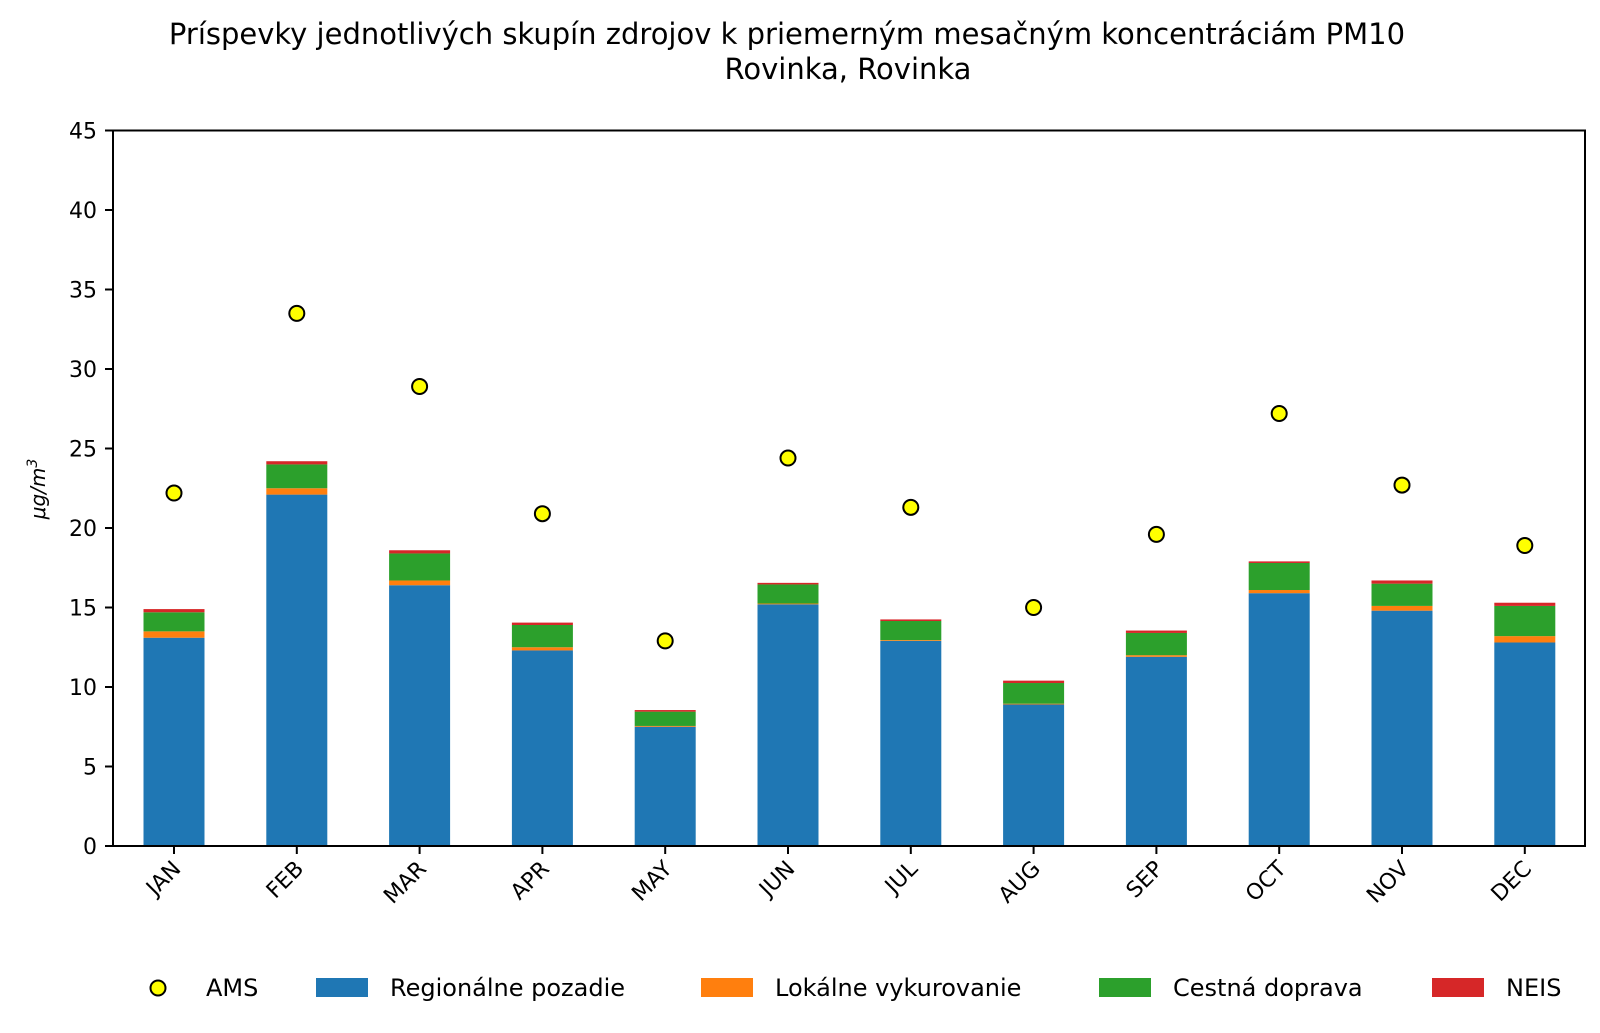 Image resolution: width=1600 pixels, height=1033 pixels. Describe the element at coordinates (1156, 656) in the screenshot. I see `bar-lokalne-vykurovanie-sep` at that location.